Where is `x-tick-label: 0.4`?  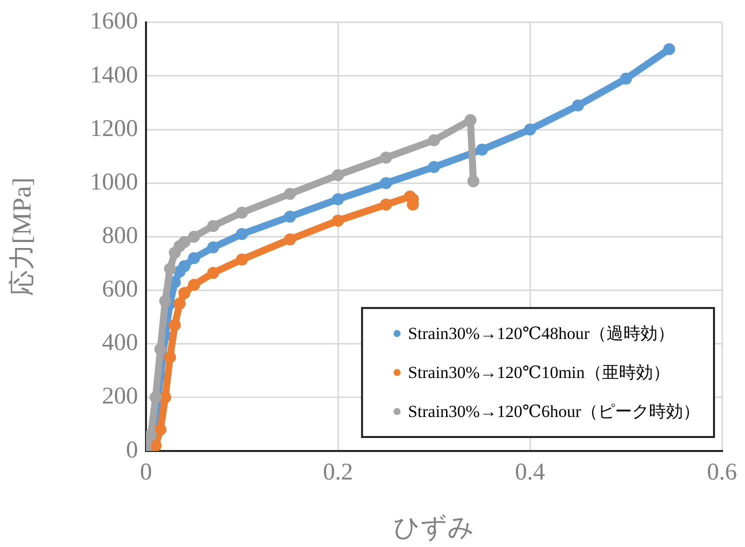 x-tick-label: 0.4 is located at coordinates (530, 473).